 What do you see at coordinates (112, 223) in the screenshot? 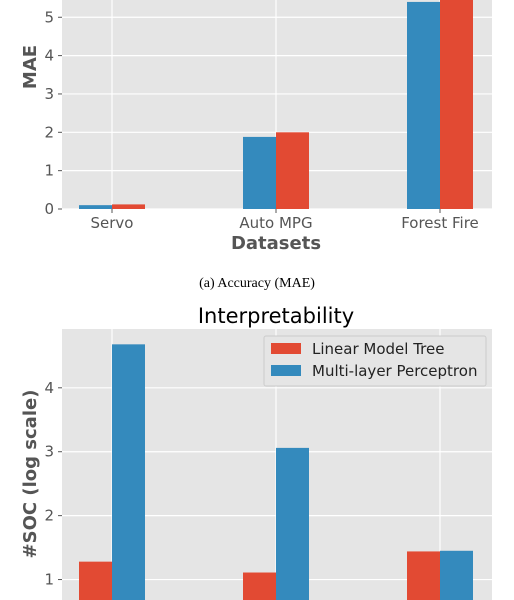
I see `mae-x-tick-label: Servo` at bounding box center [112, 223].